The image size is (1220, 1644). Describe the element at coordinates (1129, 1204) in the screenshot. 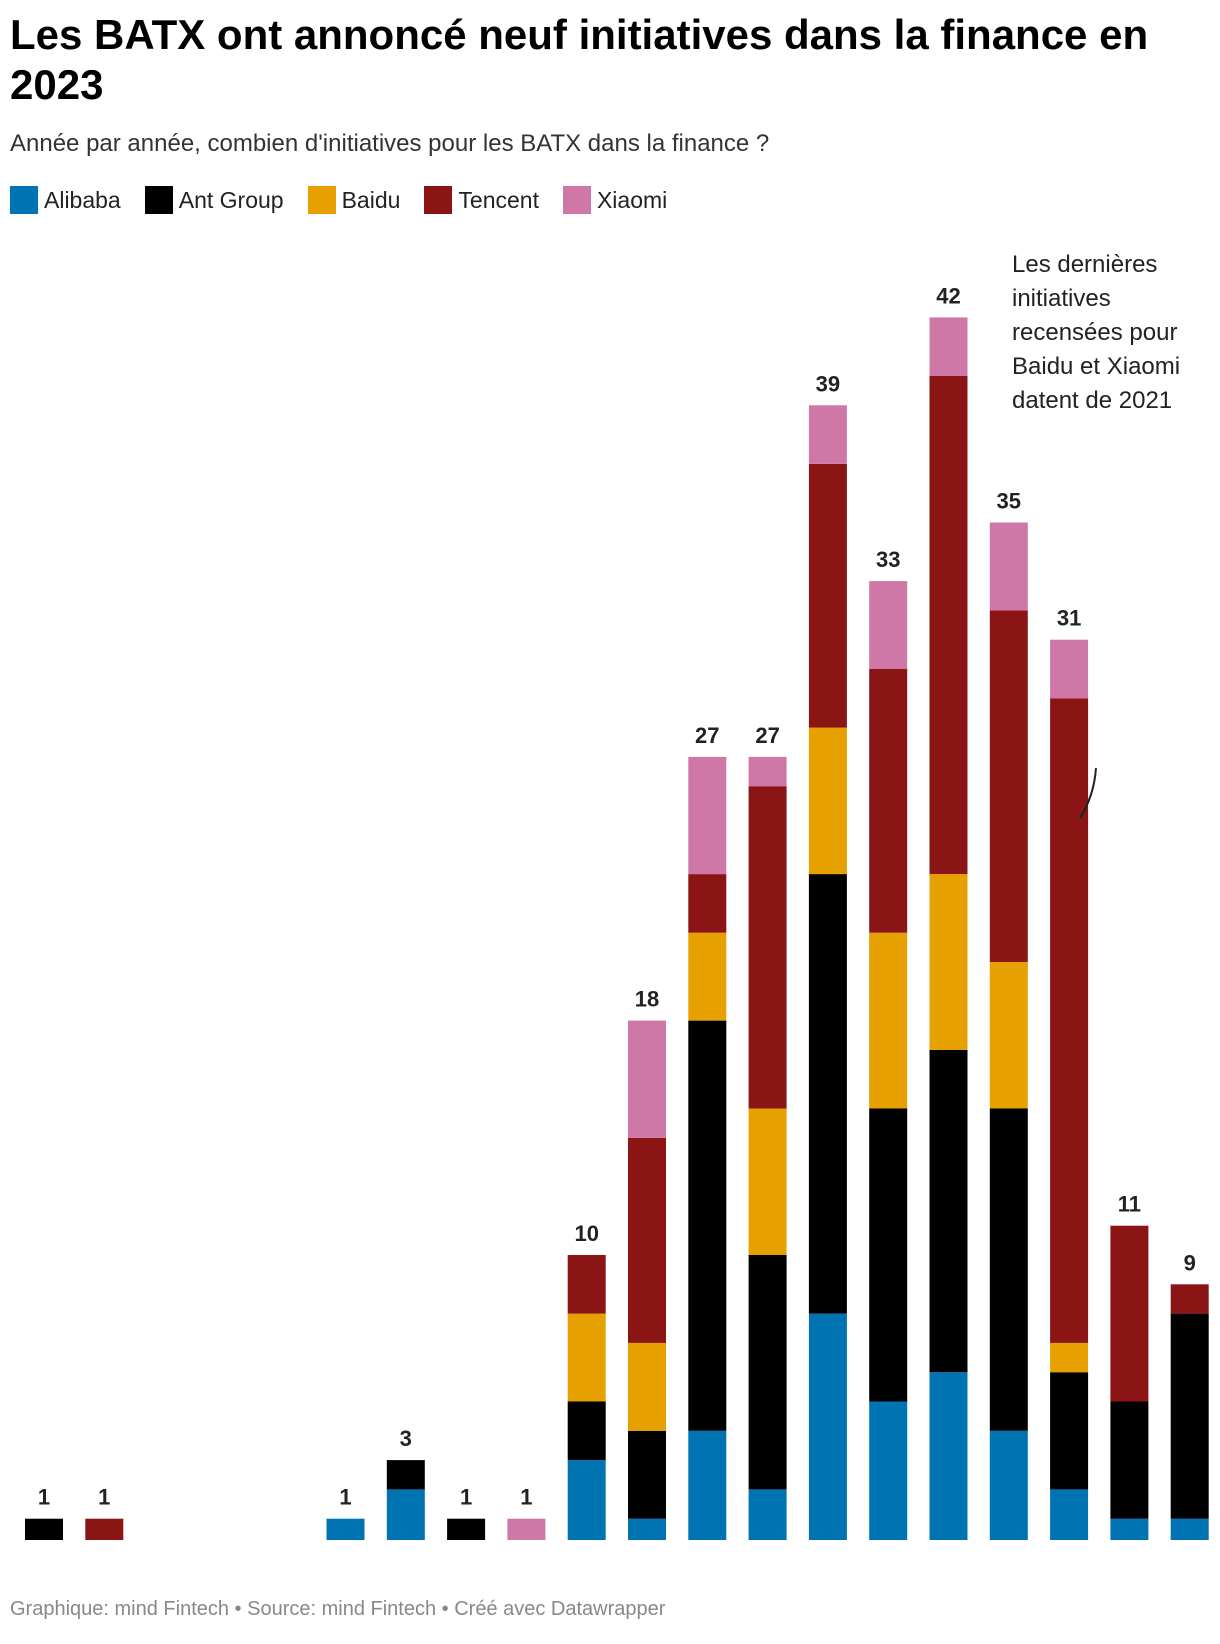

I see `total-label-2022: 11` at that location.